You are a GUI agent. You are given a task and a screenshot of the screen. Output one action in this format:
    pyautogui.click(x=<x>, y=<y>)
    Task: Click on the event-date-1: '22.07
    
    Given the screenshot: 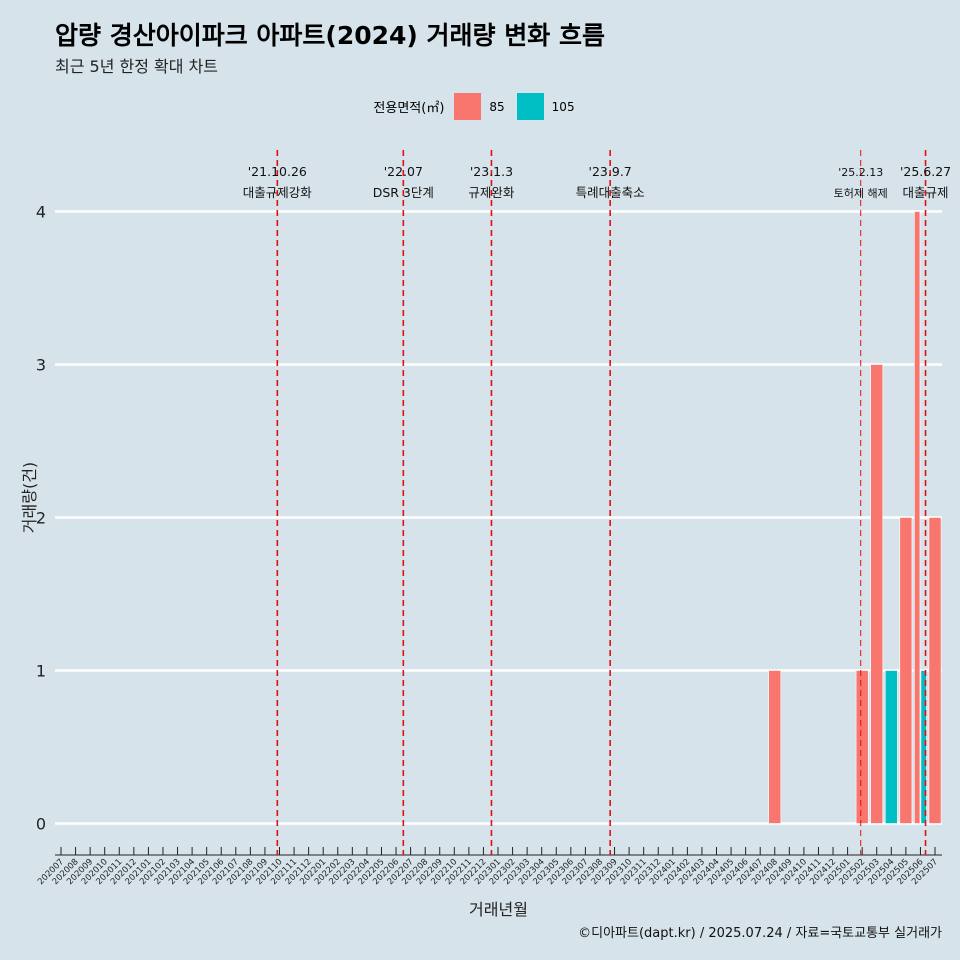 What is the action you would take?
    pyautogui.click(x=403, y=171)
    